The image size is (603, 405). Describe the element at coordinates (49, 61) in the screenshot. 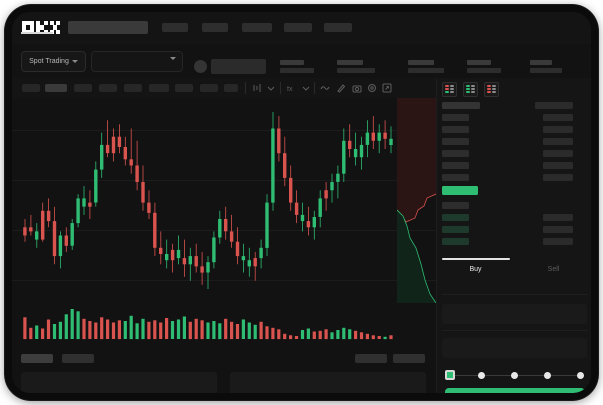

I see `spot-trading-label: Spot Trading` at that location.